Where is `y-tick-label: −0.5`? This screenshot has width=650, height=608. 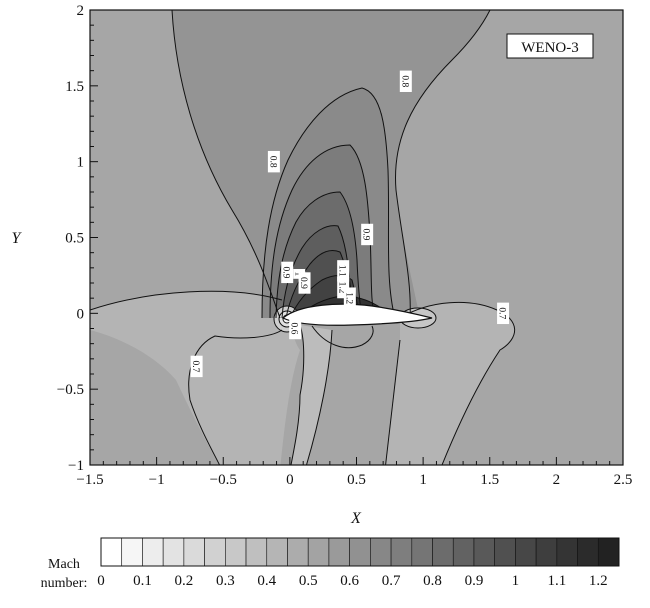 y-tick-label: −0.5 is located at coordinates (70, 390).